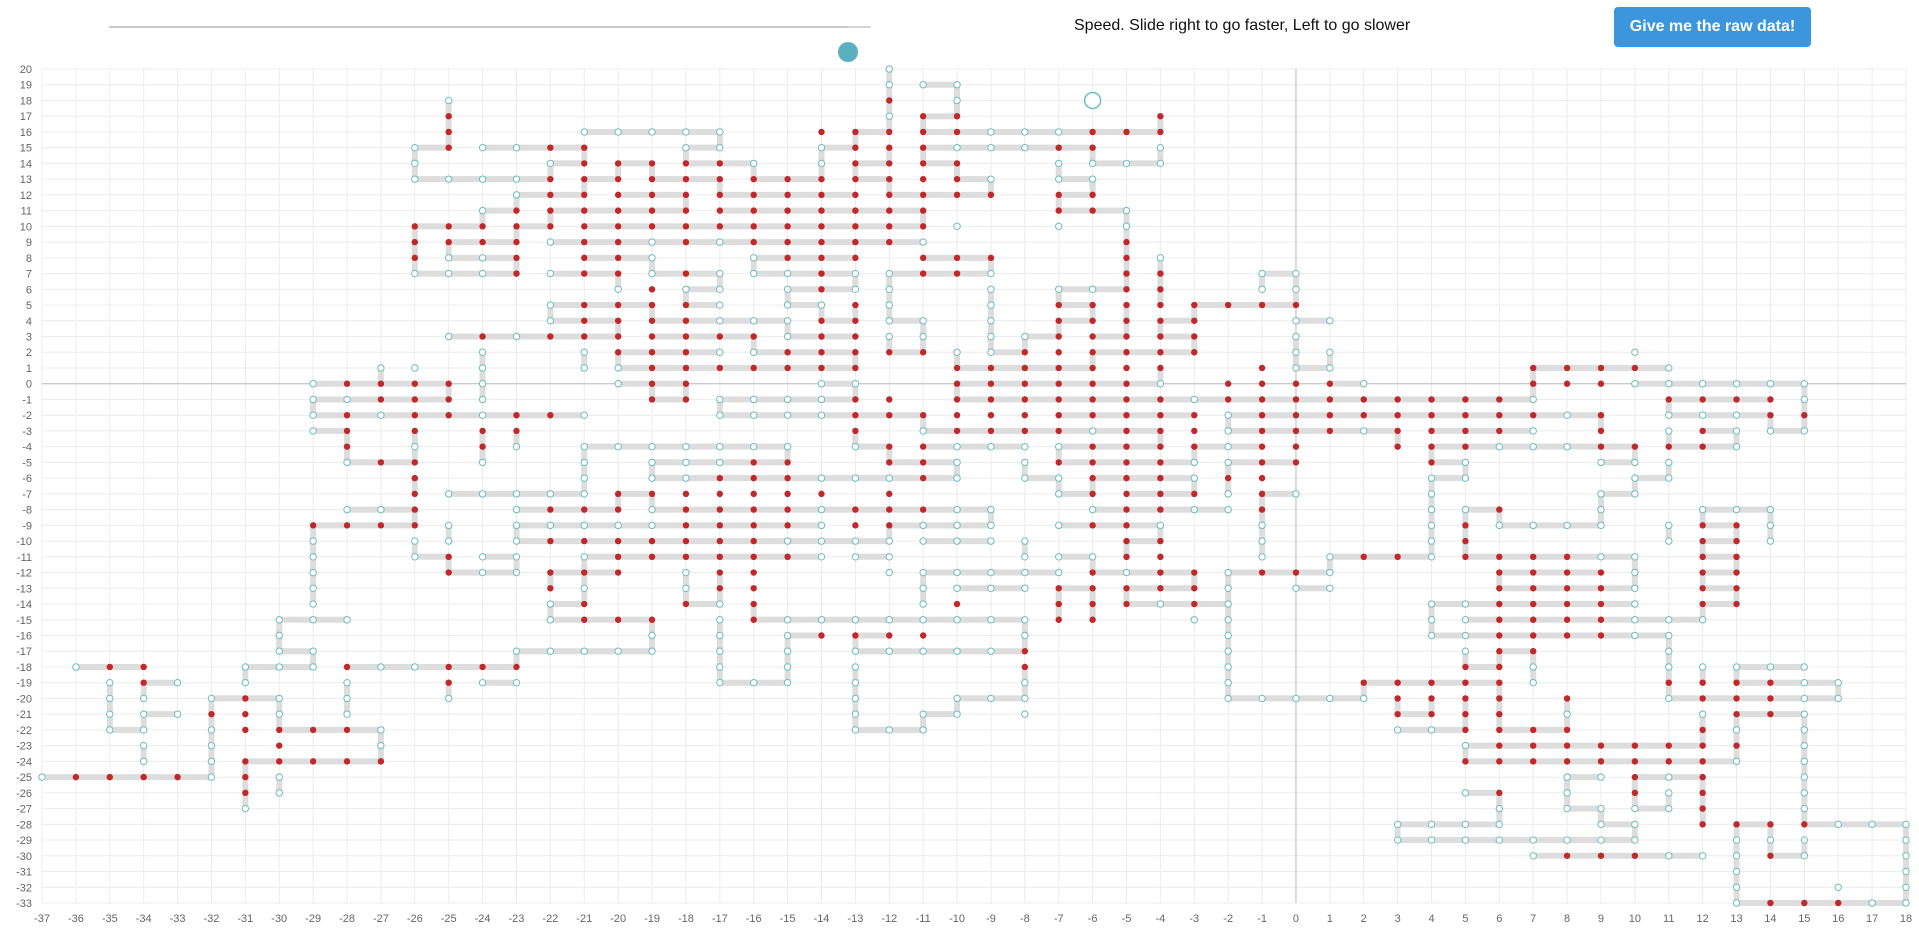 The width and height of the screenshot is (1919, 941). What do you see at coordinates (27, 463) in the screenshot?
I see `y-tick-label: -5` at bounding box center [27, 463].